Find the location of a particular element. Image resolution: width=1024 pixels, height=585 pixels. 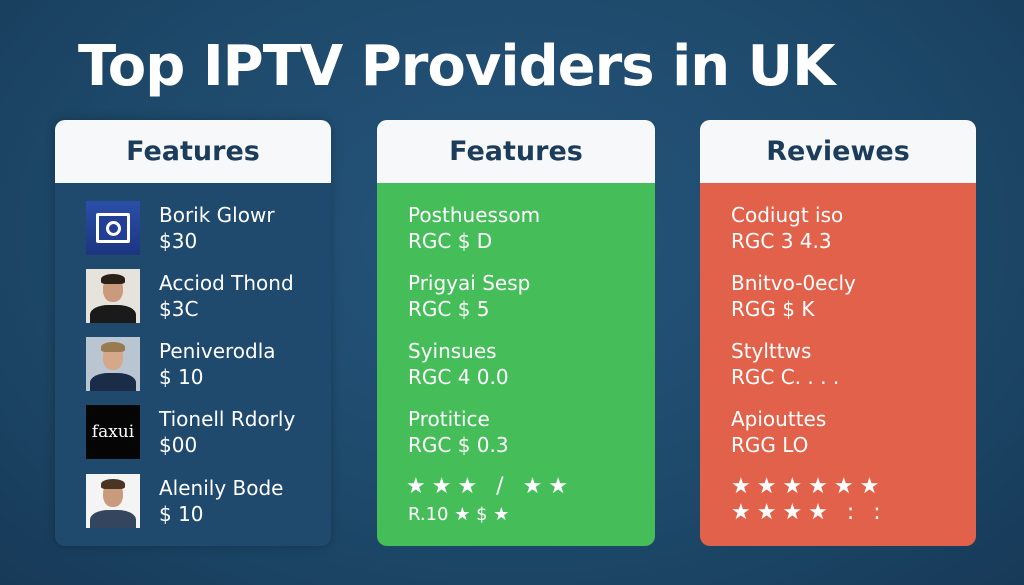

provider-item: Alenily Bode $ 10 is located at coordinates (221, 501).